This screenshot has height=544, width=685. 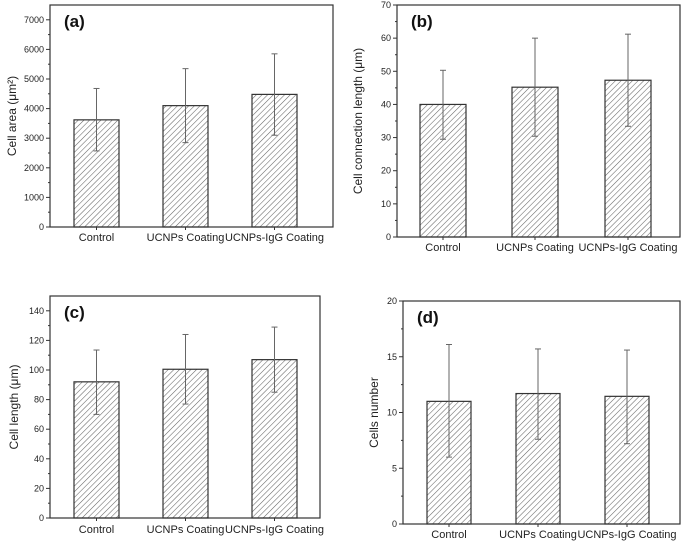 I want to click on panel-label: (b), so click(x=422, y=21).